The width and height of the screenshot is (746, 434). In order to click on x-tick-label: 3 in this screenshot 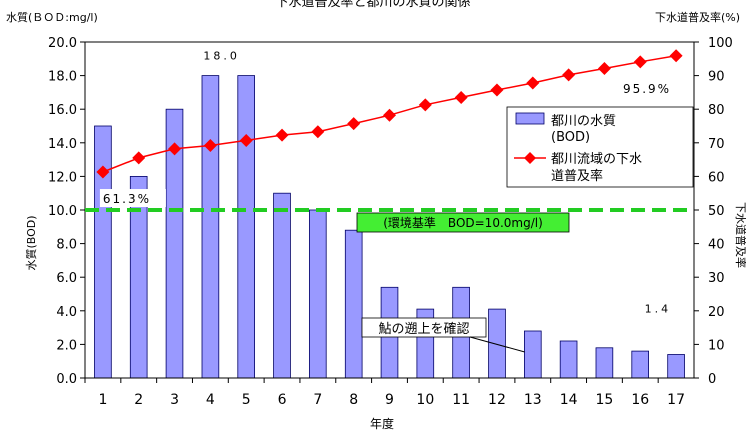, I will do `click(174, 400)`.